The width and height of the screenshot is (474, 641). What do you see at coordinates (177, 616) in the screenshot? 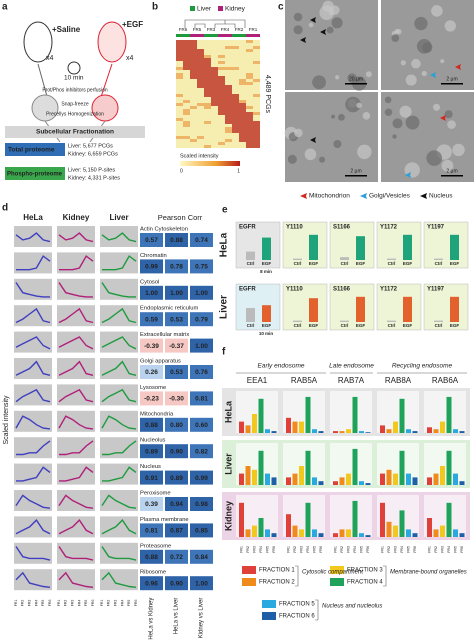
I see `comparison-label: HeLa vs Liver` at bounding box center [177, 616].